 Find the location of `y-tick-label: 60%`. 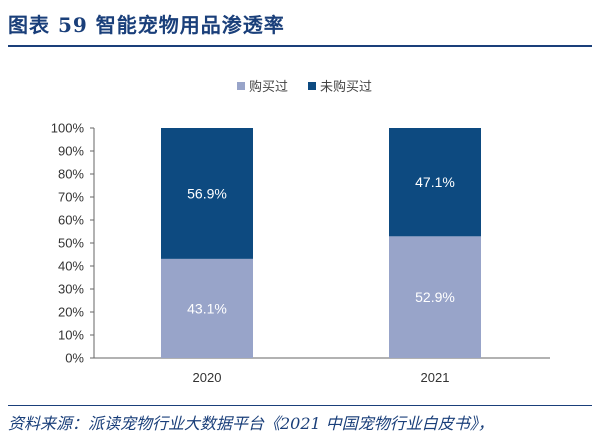

y-tick-label: 60% is located at coordinates (71, 220).